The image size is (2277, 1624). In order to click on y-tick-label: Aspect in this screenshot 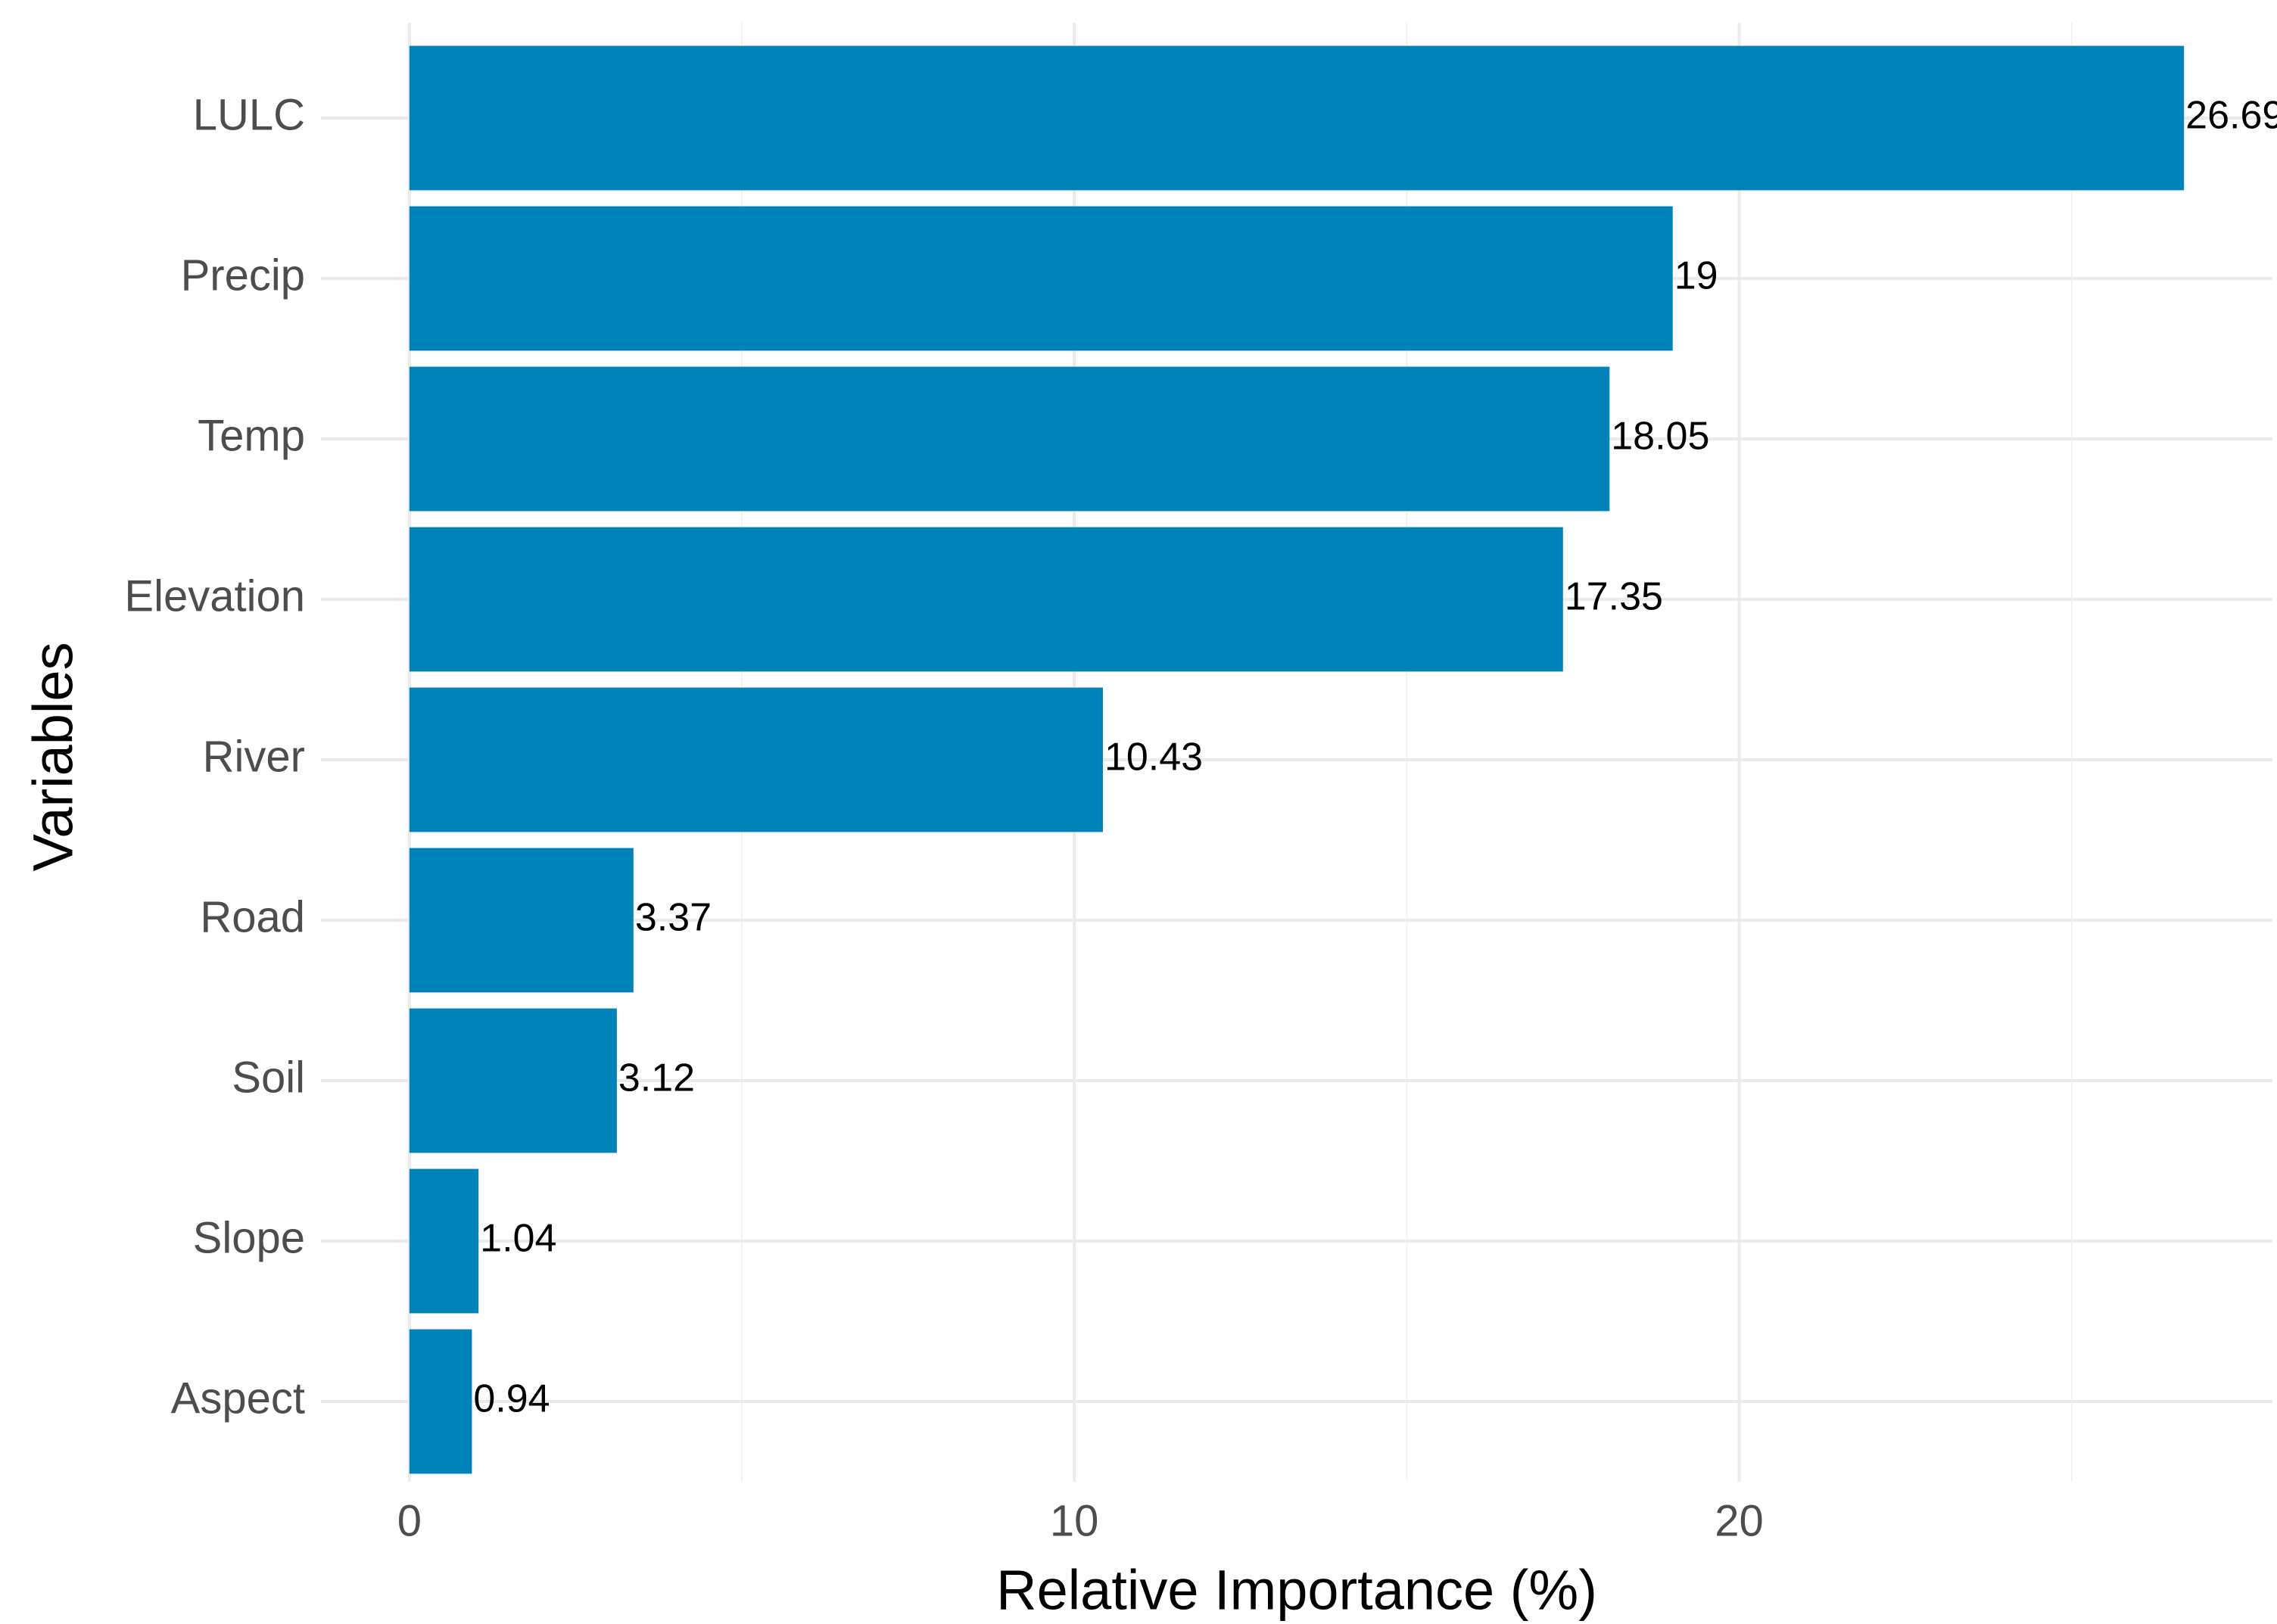, I will do `click(238, 1398)`.